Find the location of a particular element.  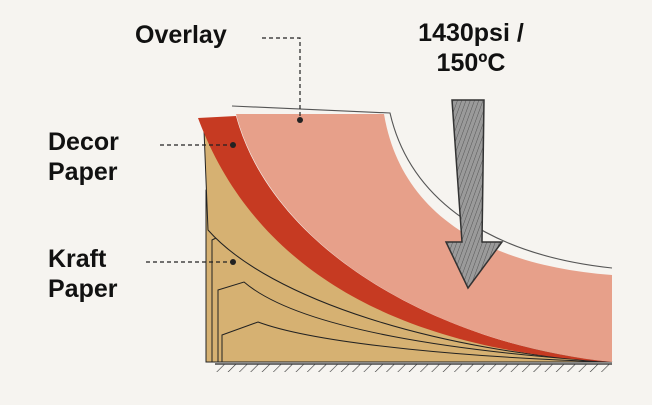

kraft-paper-label: Kraft Paper is located at coordinates (82, 274).